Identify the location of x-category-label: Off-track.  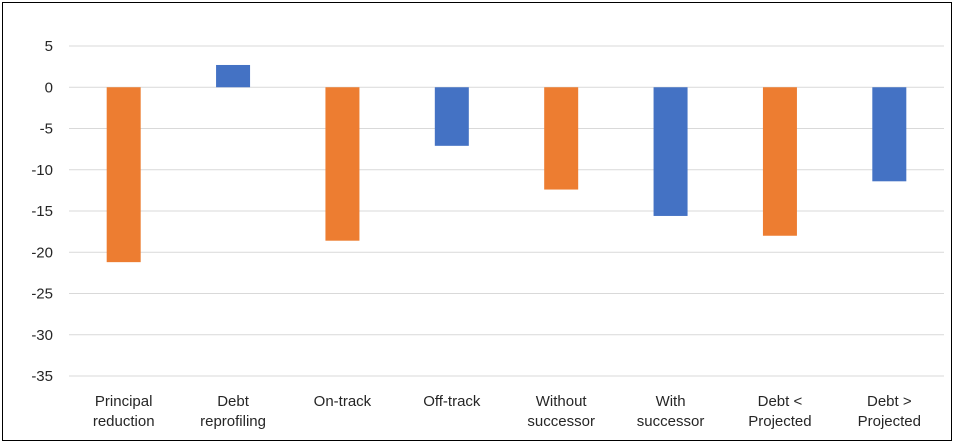
(452, 401).